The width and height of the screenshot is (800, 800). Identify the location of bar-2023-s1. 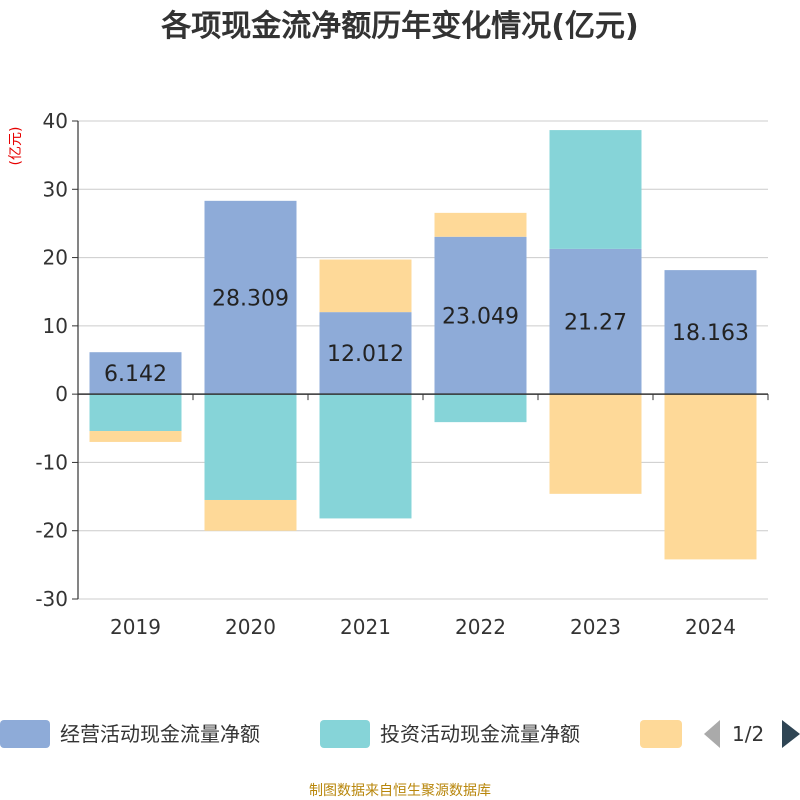
(595, 189).